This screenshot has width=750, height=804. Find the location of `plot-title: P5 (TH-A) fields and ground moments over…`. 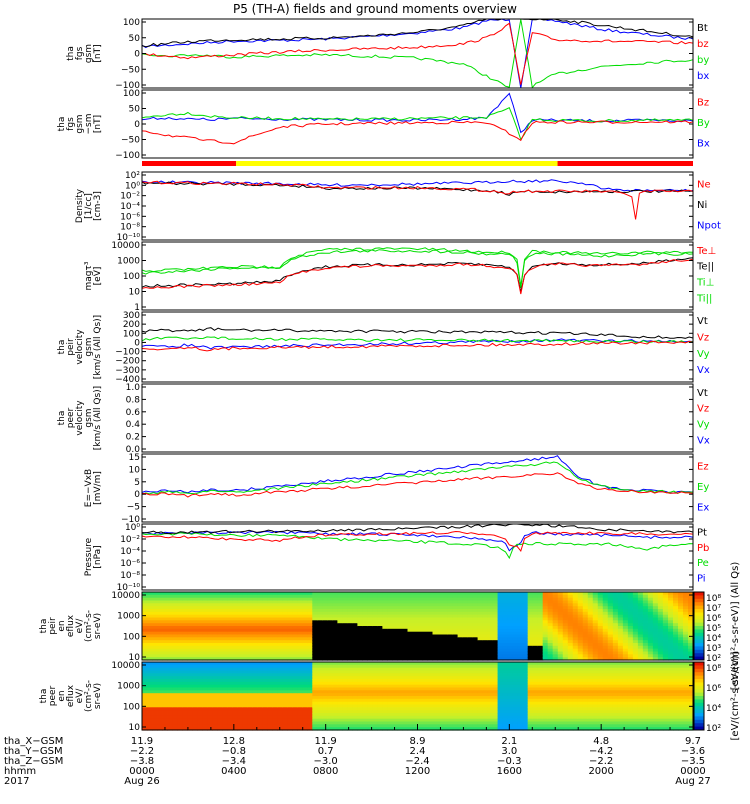

plot-title: P5 (TH-A) fields and ground moments over… is located at coordinates (375, 9).